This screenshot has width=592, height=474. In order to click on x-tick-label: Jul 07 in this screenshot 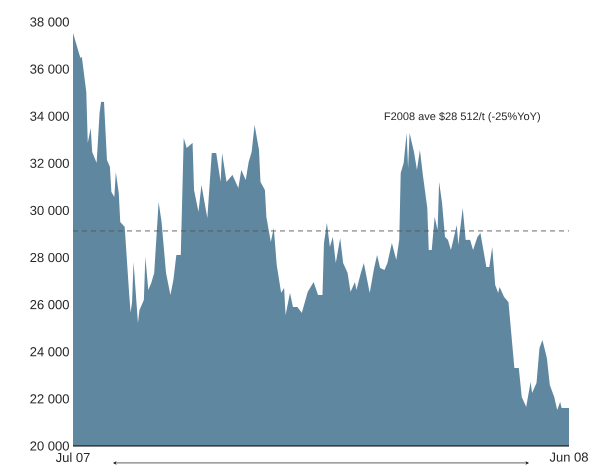, I will do `click(73, 457)`.